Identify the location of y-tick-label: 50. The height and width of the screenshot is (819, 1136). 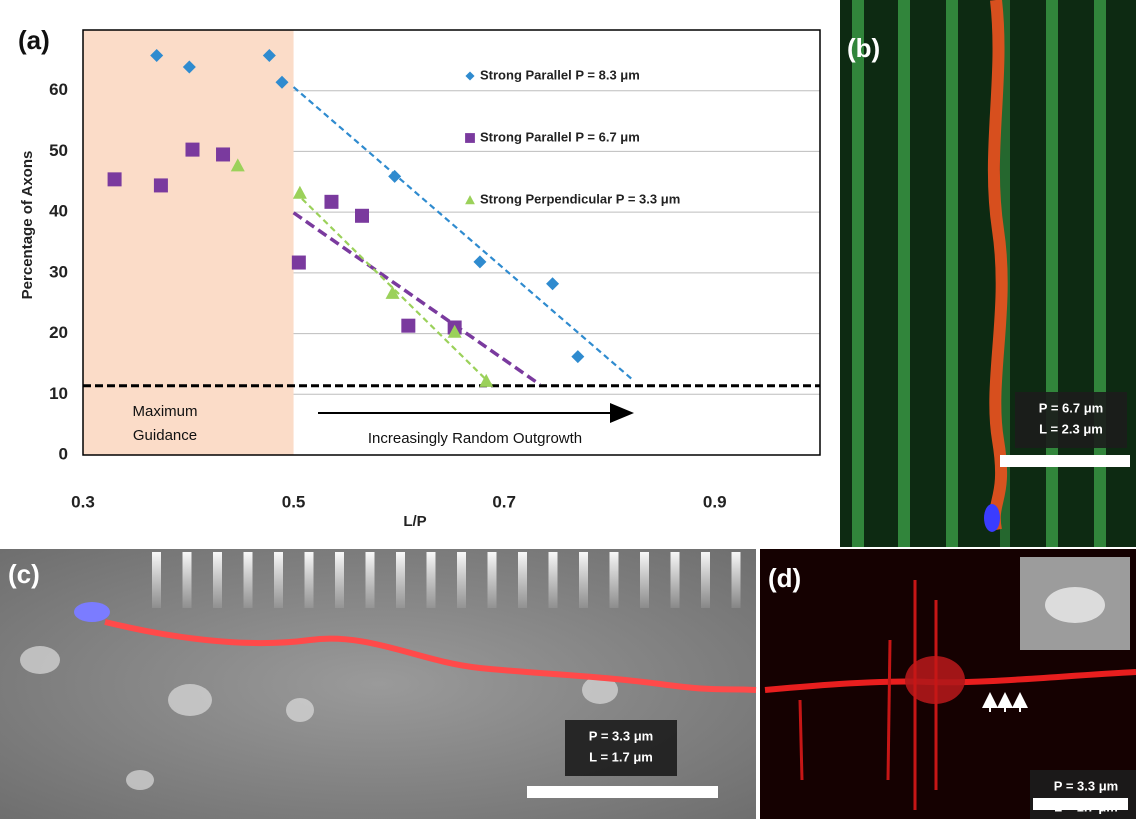
(58, 150).